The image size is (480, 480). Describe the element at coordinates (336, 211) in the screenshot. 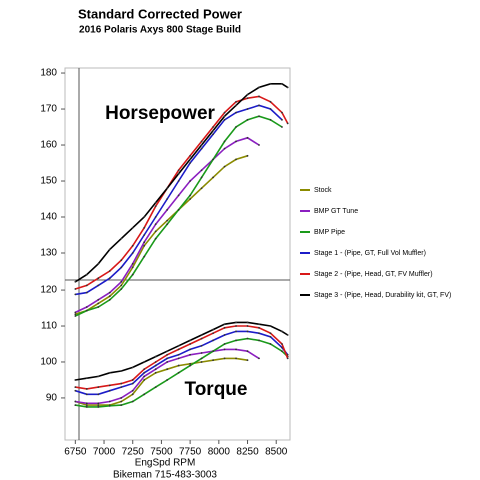

I see `legend-label: BMP GT Tune` at that location.